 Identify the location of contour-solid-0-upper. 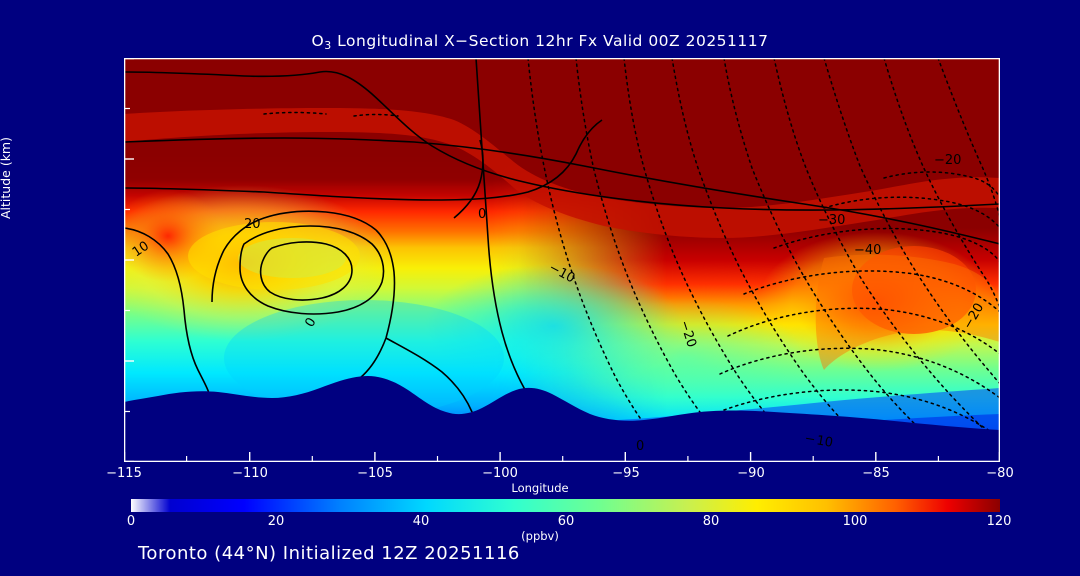
(468, 179).